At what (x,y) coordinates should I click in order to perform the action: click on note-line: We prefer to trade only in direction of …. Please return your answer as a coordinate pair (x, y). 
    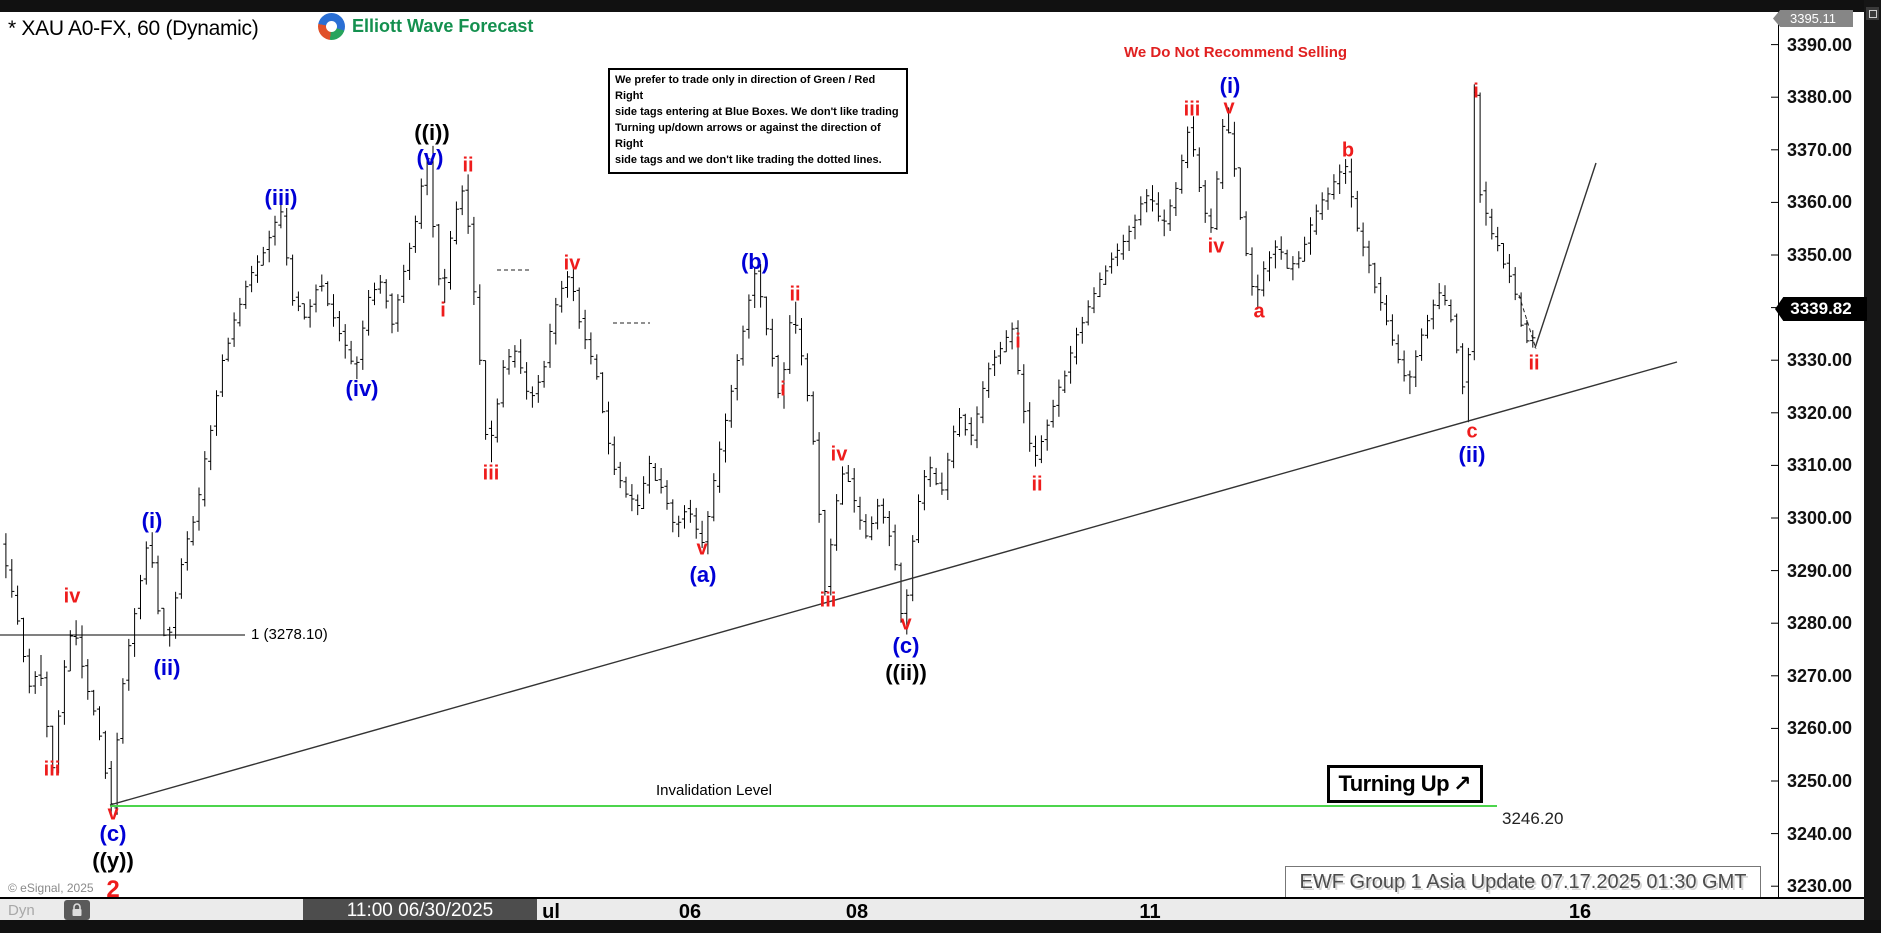
    Looking at the image, I should click on (745, 88).